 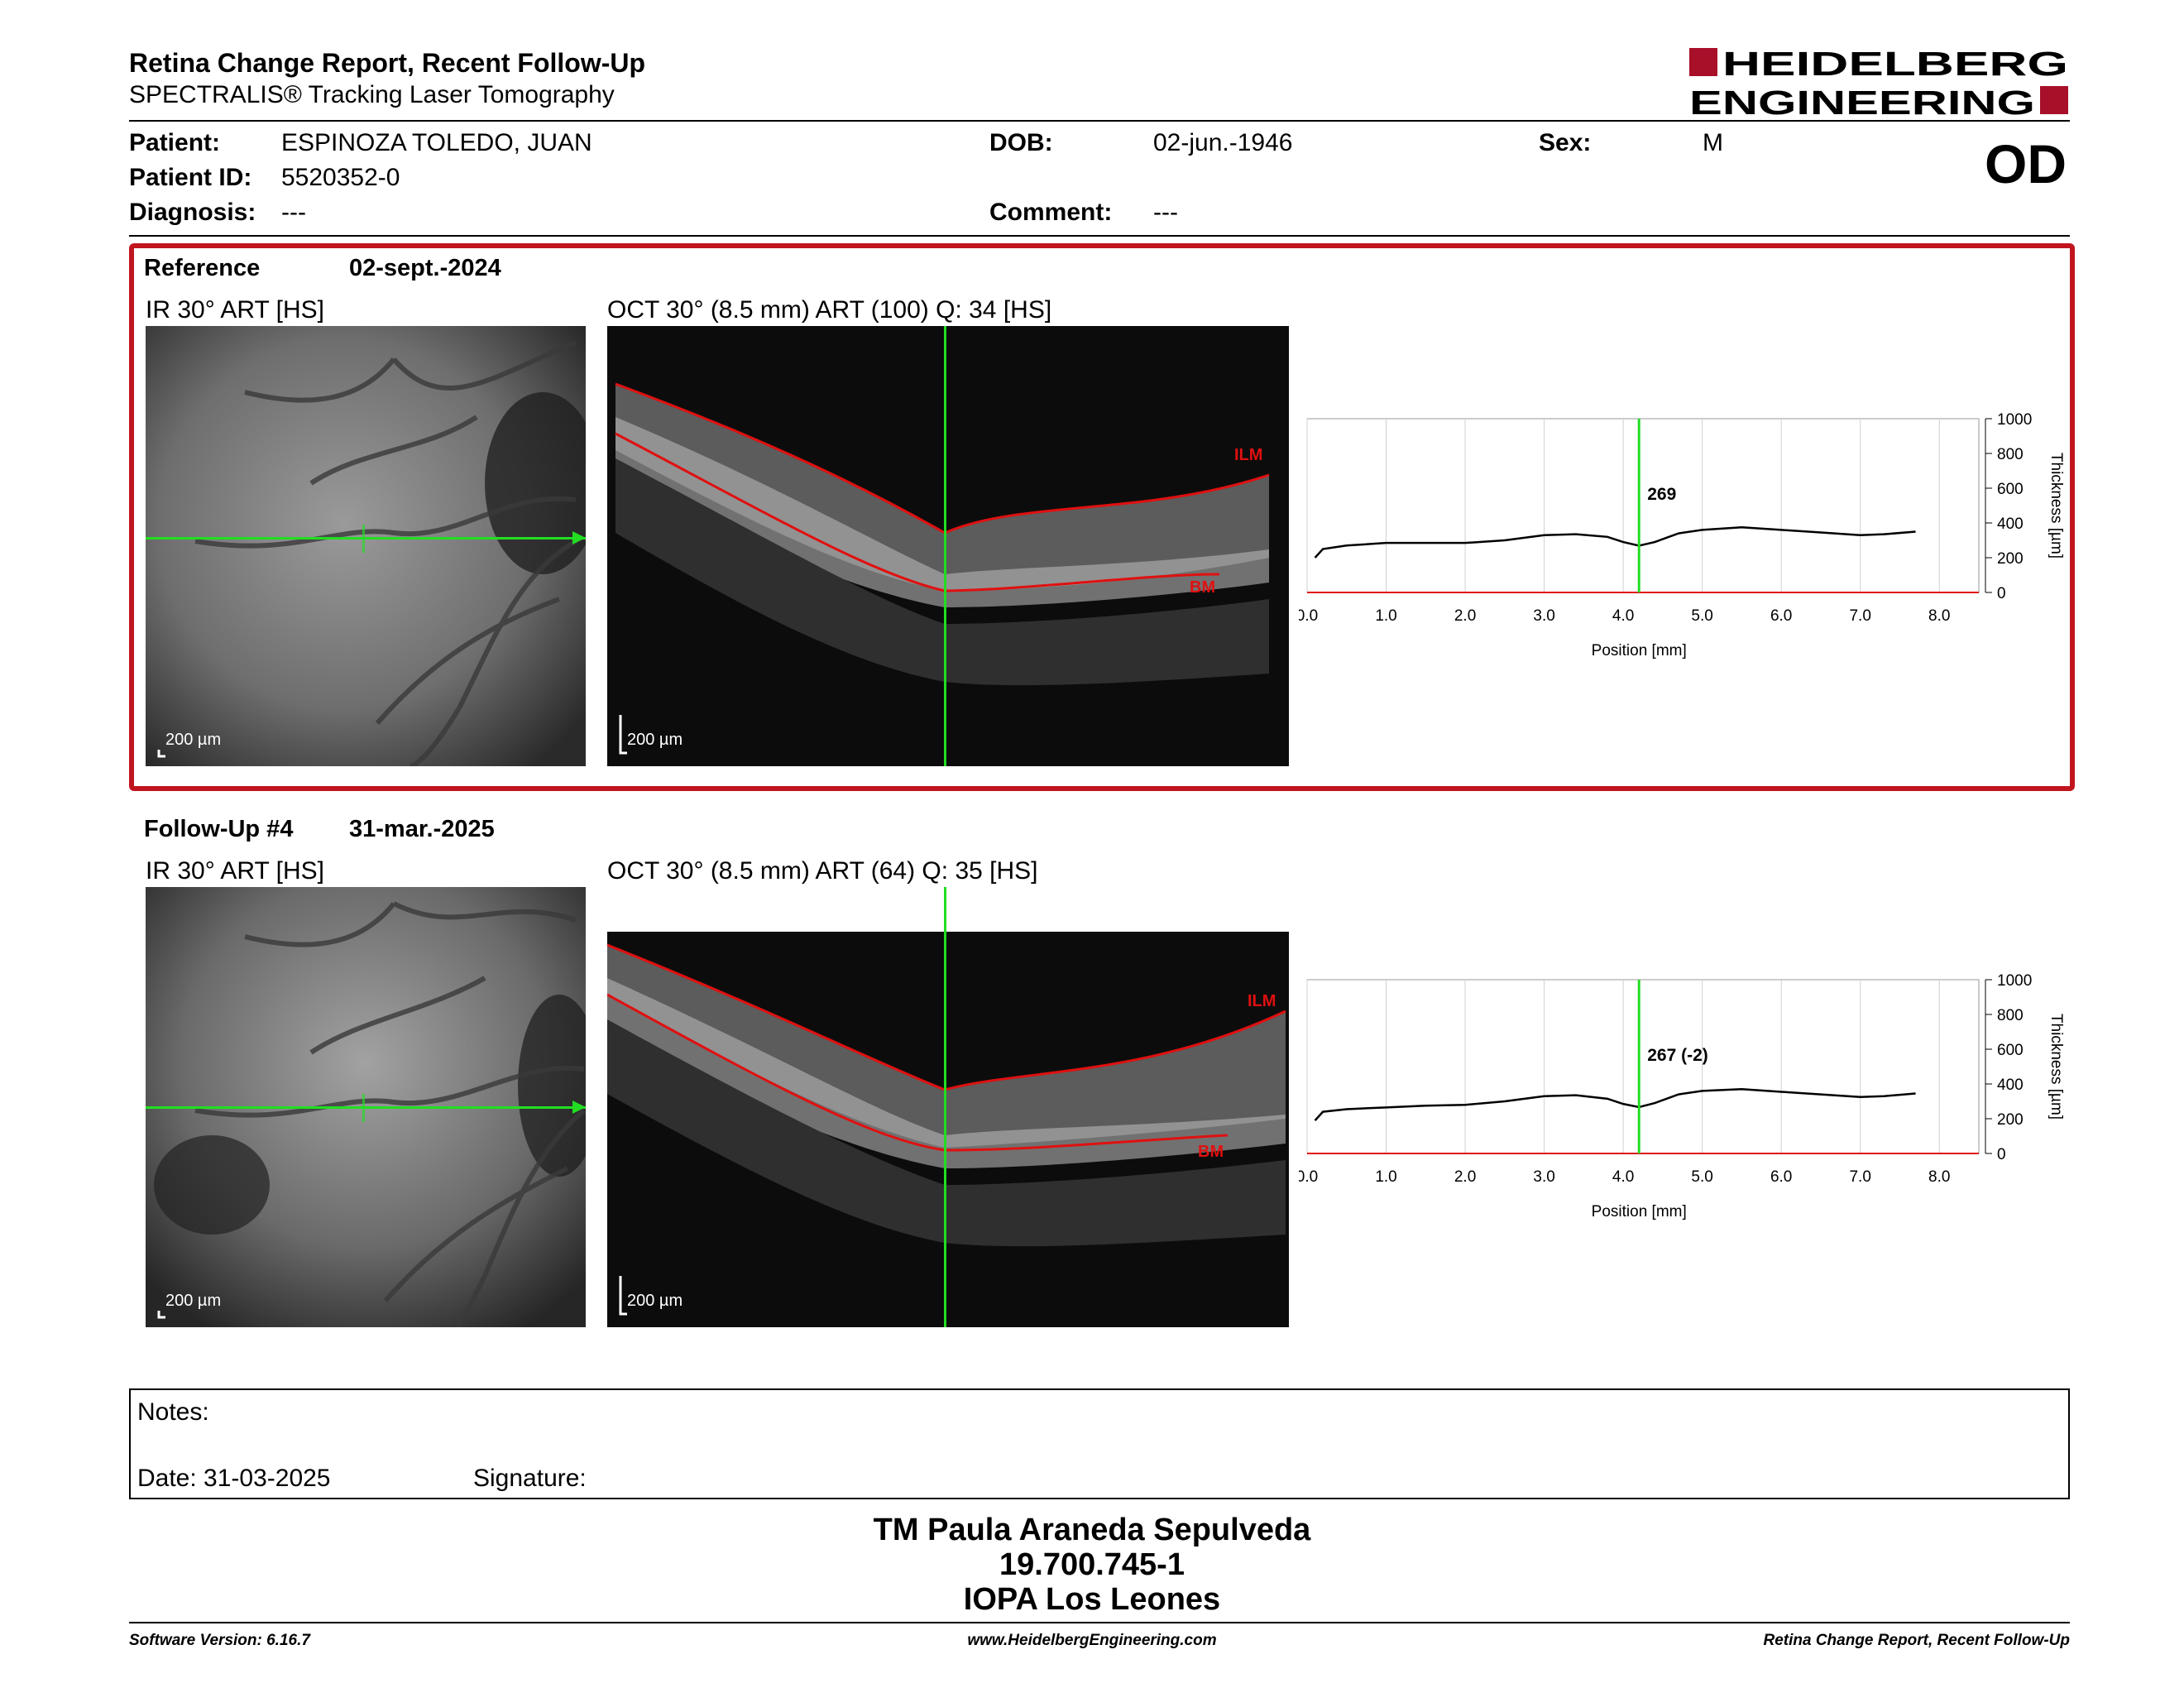 What do you see at coordinates (219, 1640) in the screenshot?
I see `footer-software-version: Software Version: 6.16.7` at bounding box center [219, 1640].